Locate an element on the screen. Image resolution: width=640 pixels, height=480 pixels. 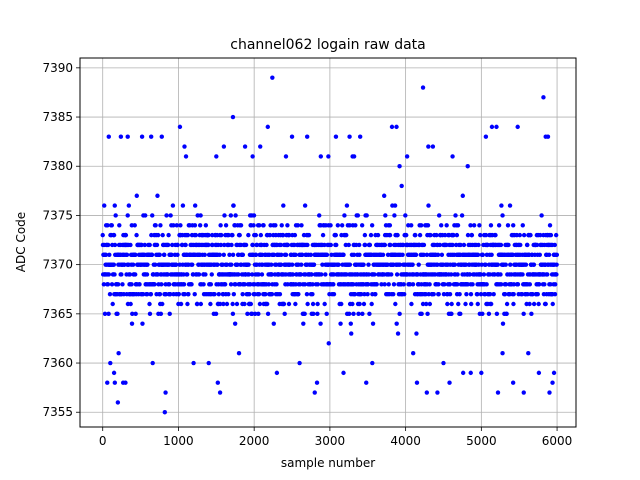
y-tick-label: 7365 is located at coordinates (57, 314).